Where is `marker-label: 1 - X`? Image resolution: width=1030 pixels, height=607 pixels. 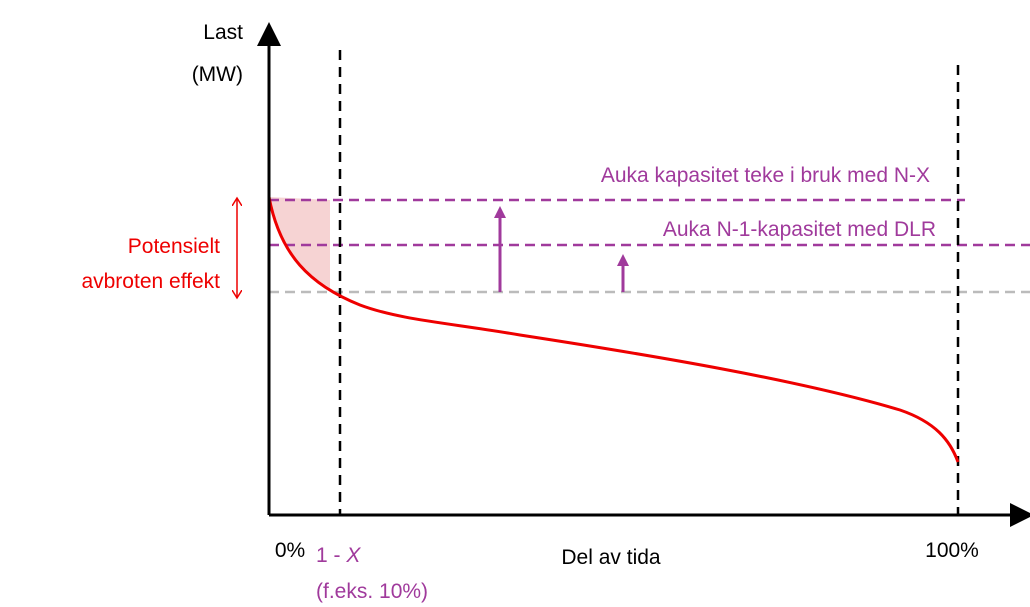 marker-label: 1 - X is located at coordinates (338, 555).